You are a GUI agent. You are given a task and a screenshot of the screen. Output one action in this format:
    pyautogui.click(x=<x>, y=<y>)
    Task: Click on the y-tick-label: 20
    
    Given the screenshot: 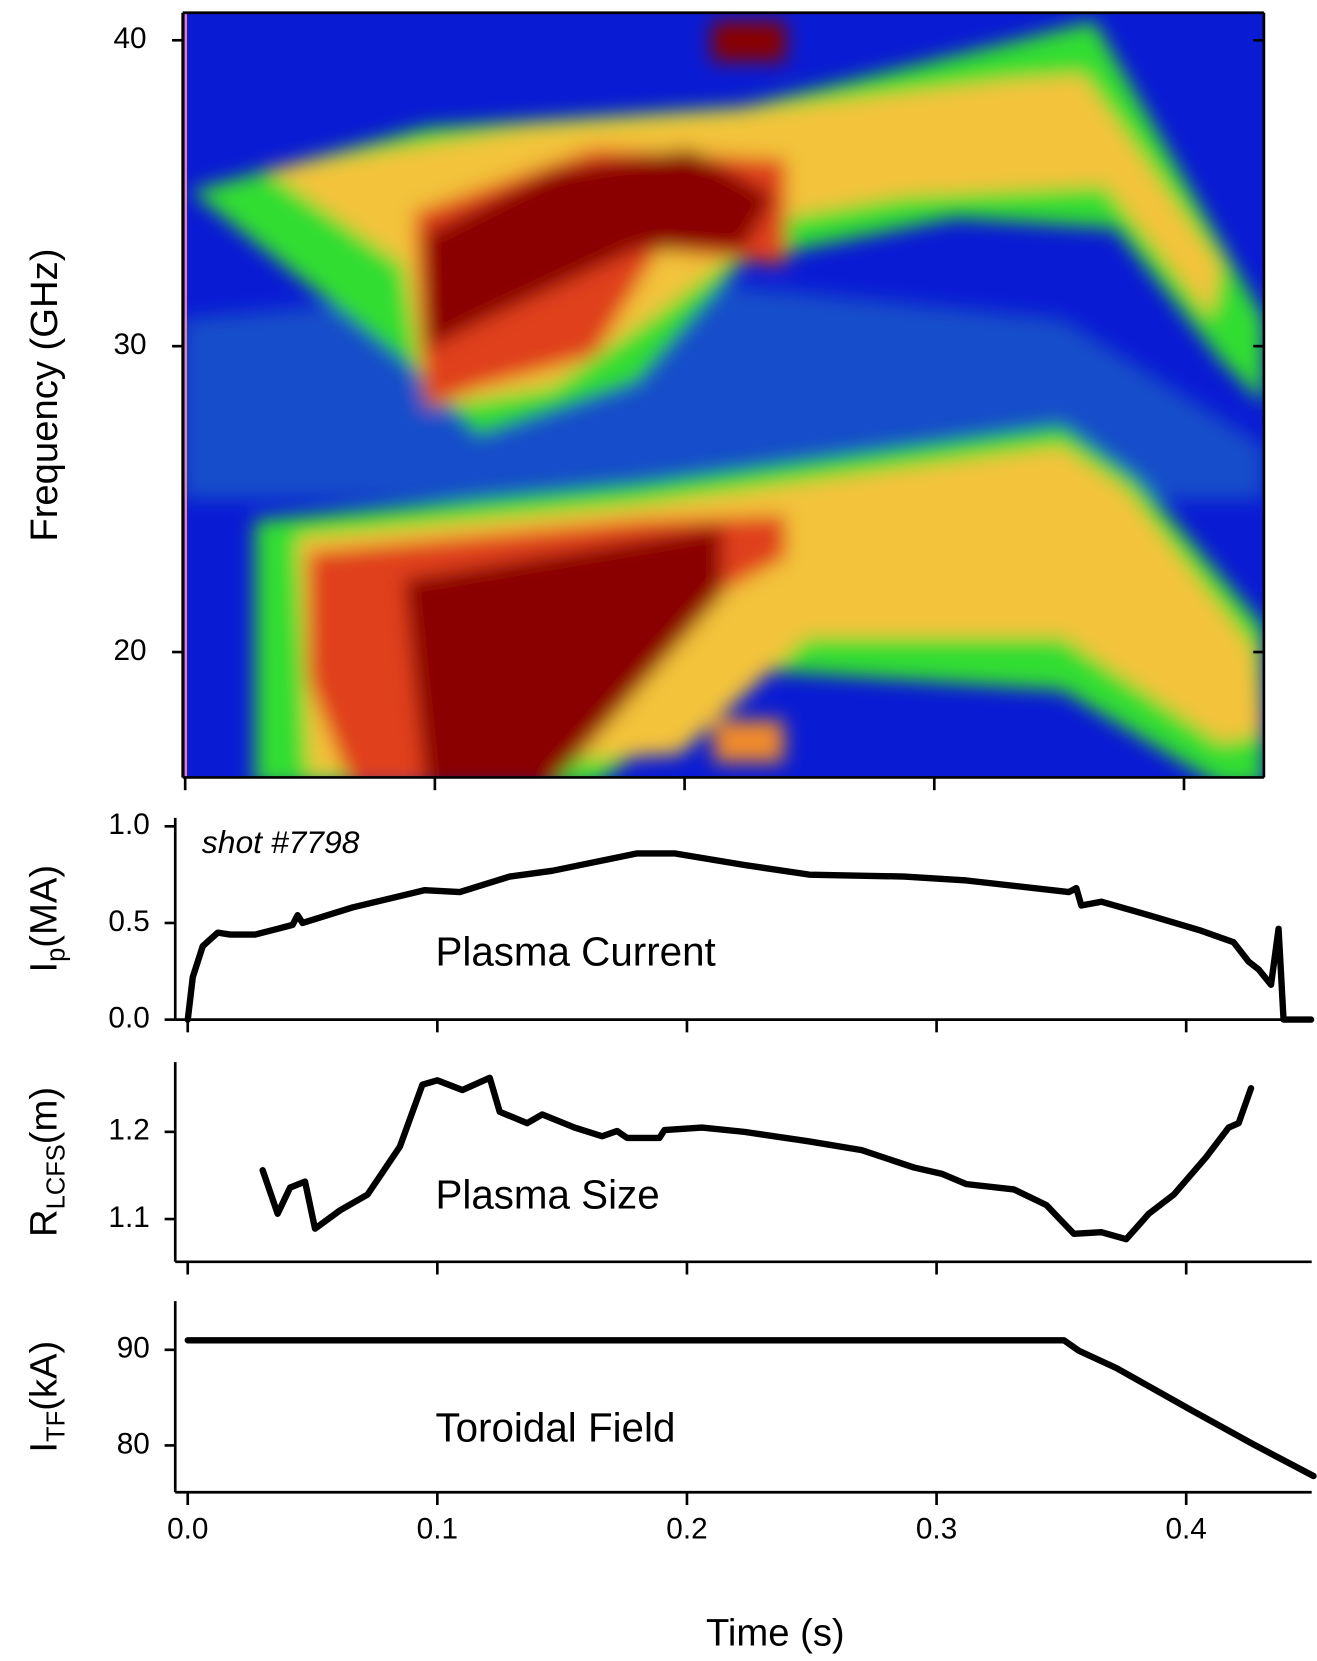 What is the action you would take?
    pyautogui.click(x=130, y=650)
    